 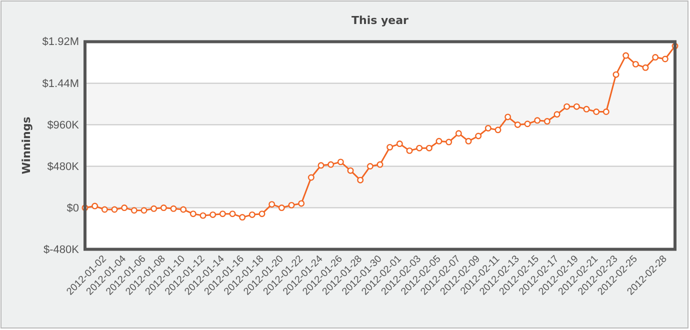 What do you see at coordinates (62, 250) in the screenshot?
I see `y-tick-label: $-480K` at bounding box center [62, 250].